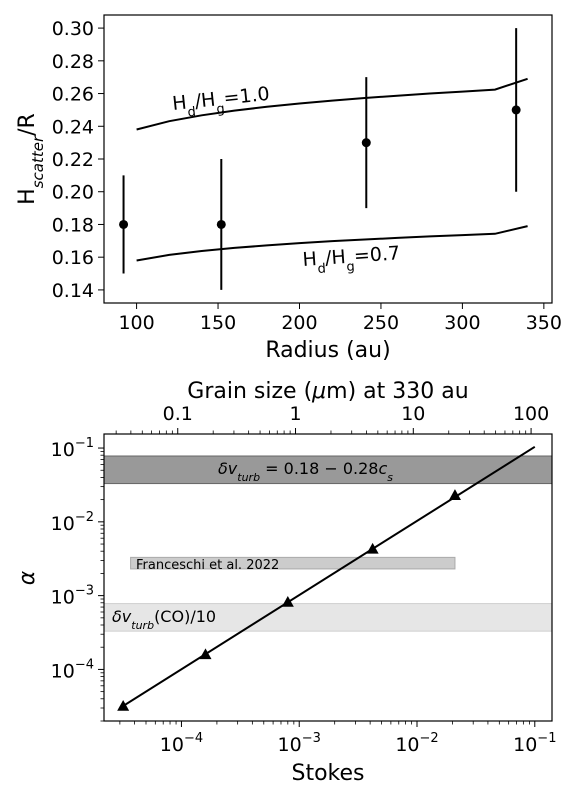 Image resolution: width=583 pixels, height=801 pixels. What do you see at coordinates (72, 596) in the screenshot?
I see `bottom-y-tick-label: 10⁻³` at bounding box center [72, 596].